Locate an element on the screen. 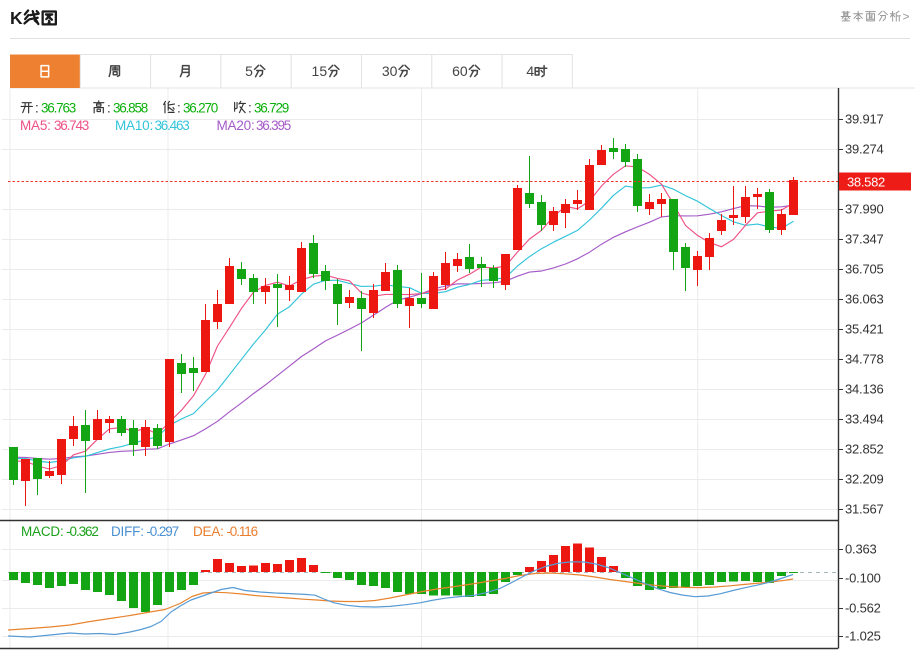 The image size is (915, 651). svg-text: 37.990 is located at coordinates (864, 209).